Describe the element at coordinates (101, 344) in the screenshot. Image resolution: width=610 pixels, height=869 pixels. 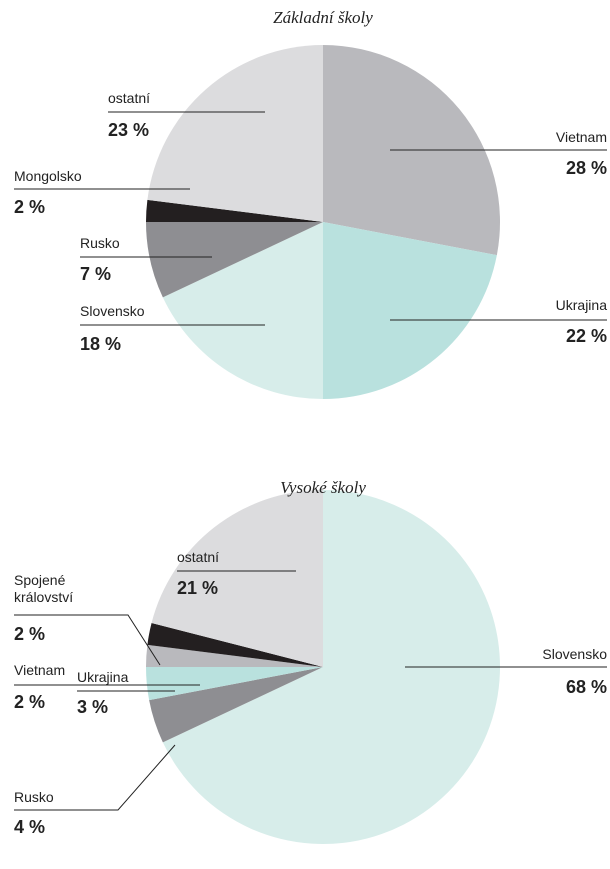
I see `value-label: 18 %` at that location.